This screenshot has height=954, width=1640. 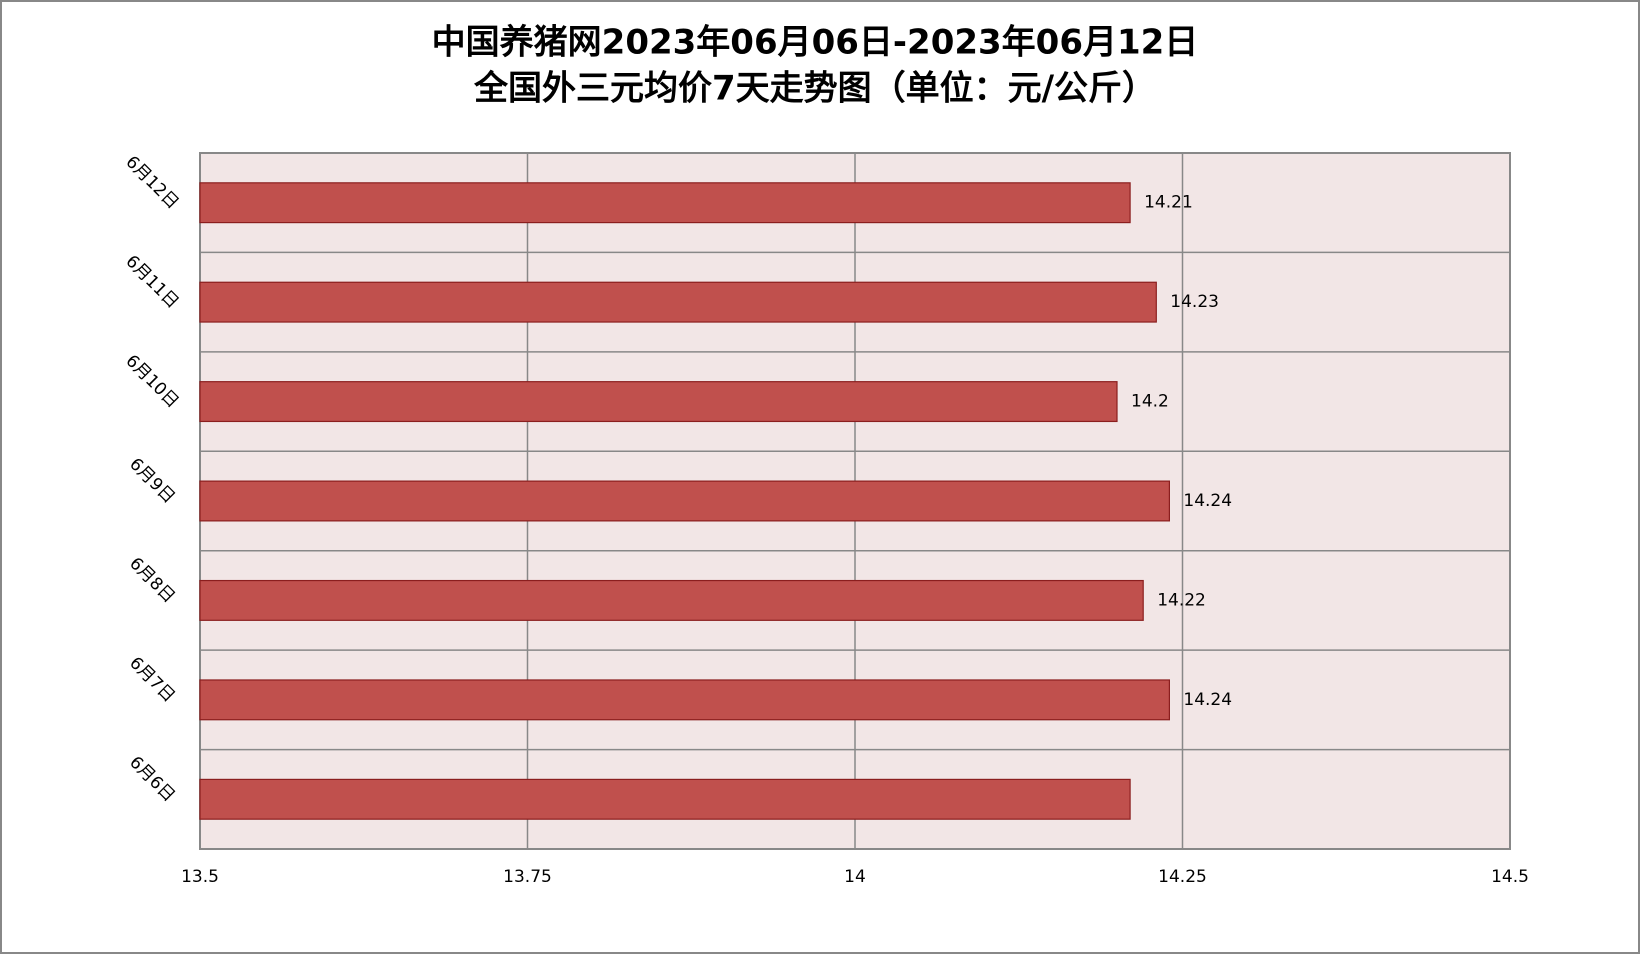 I want to click on data-label: 14.23, so click(x=1194, y=302).